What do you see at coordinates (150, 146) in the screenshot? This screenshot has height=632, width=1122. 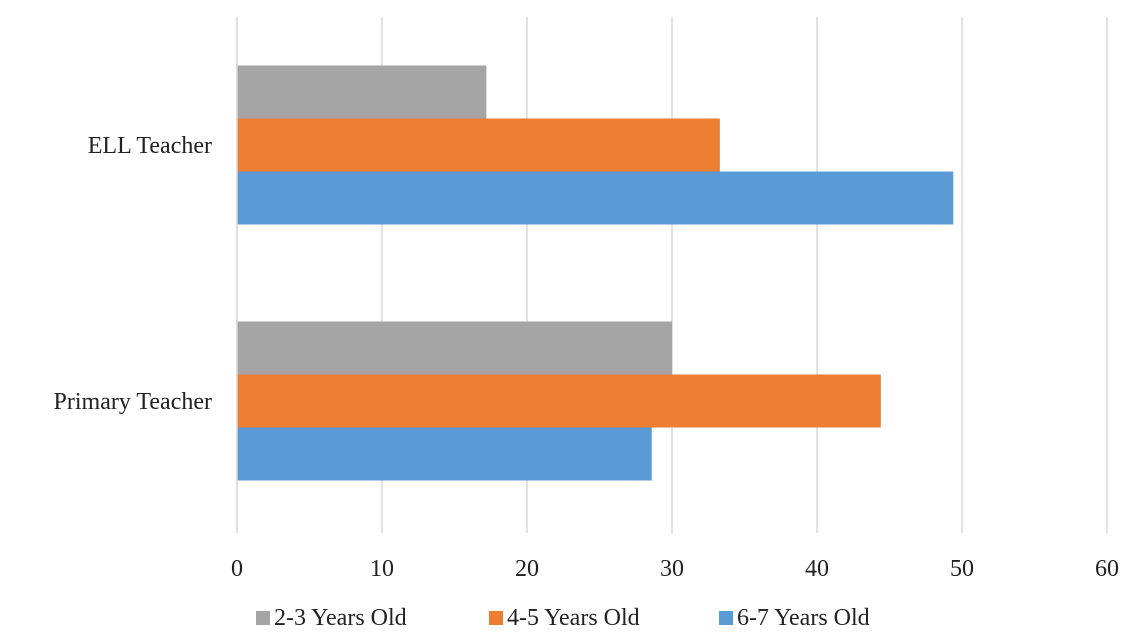 I see `category-label-ell-teacher: ELL Teacher` at bounding box center [150, 146].